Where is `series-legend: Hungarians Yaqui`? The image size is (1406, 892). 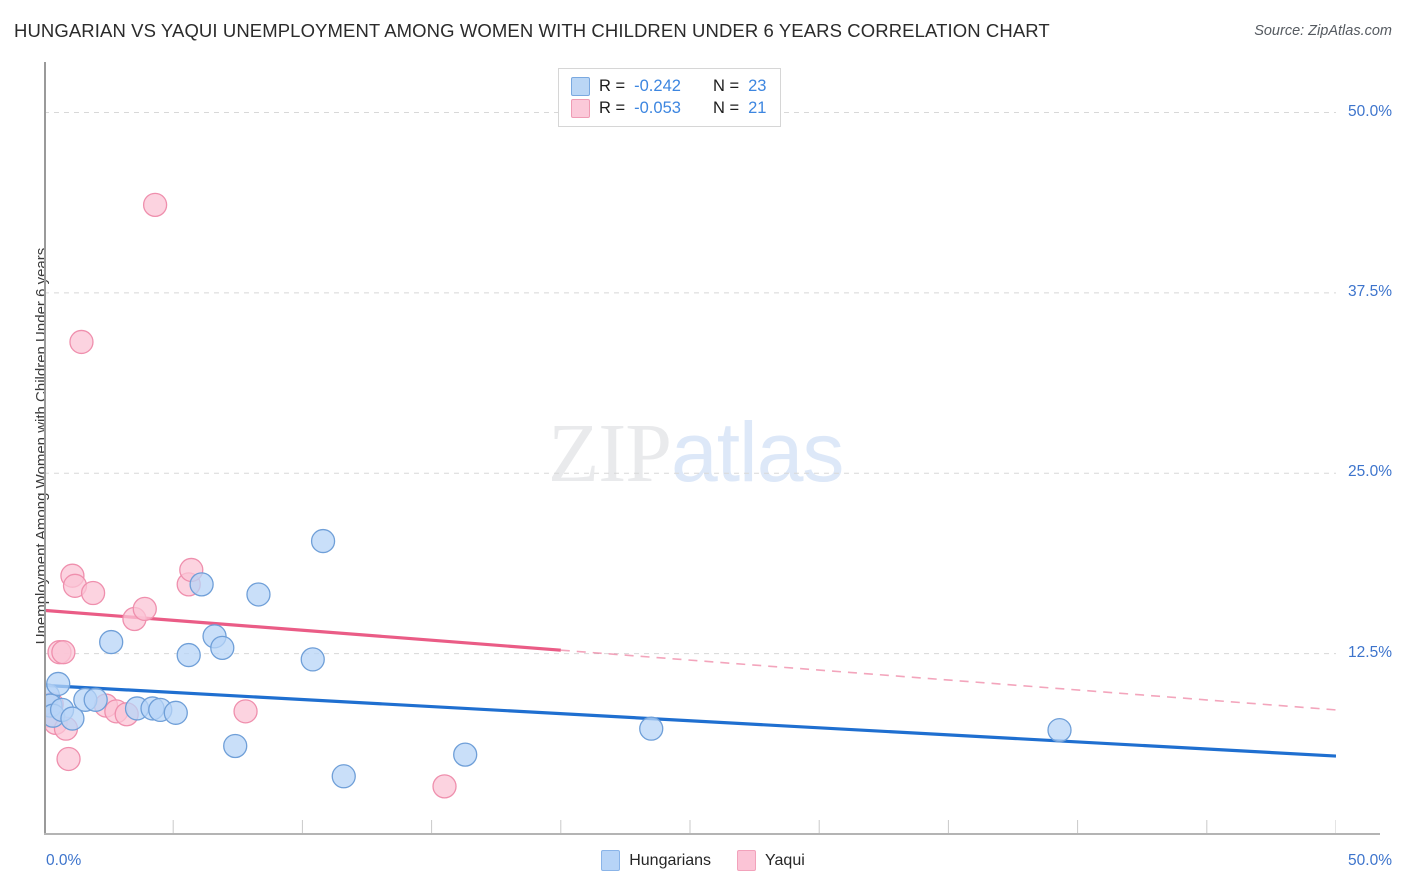
series-legend: Hungarians Yaqui is located at coordinates (703, 860).